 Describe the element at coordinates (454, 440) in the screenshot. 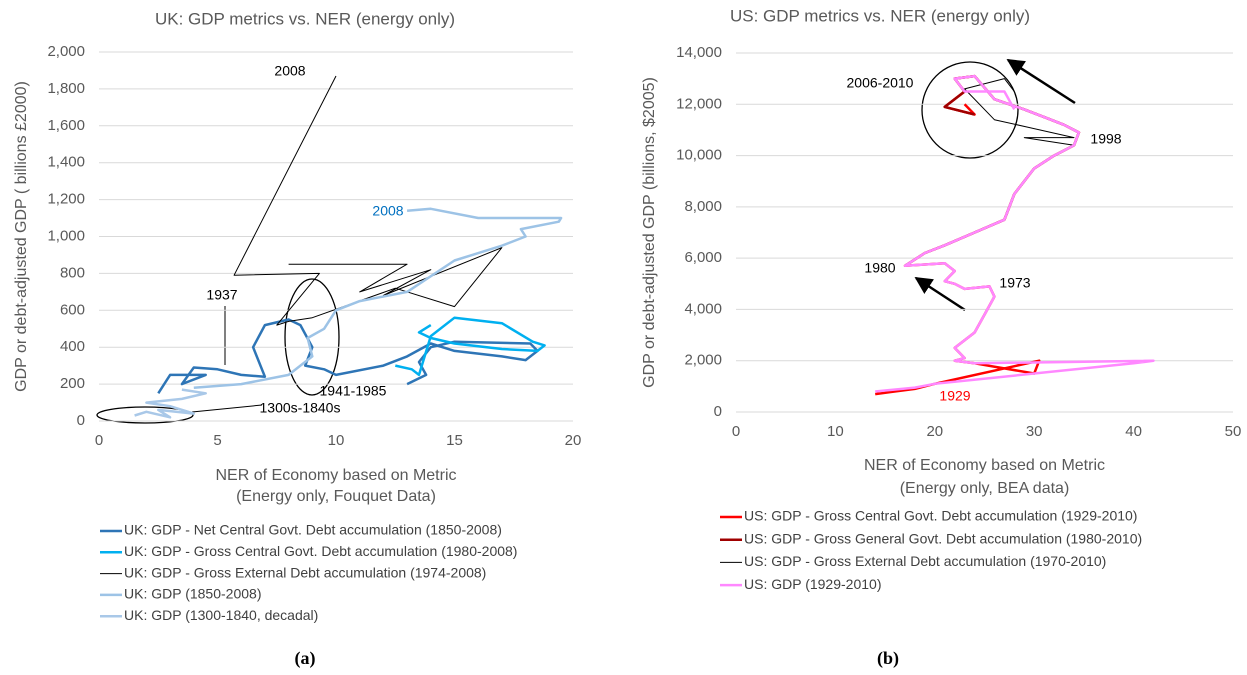

I see `x-tick-label: 15` at that location.